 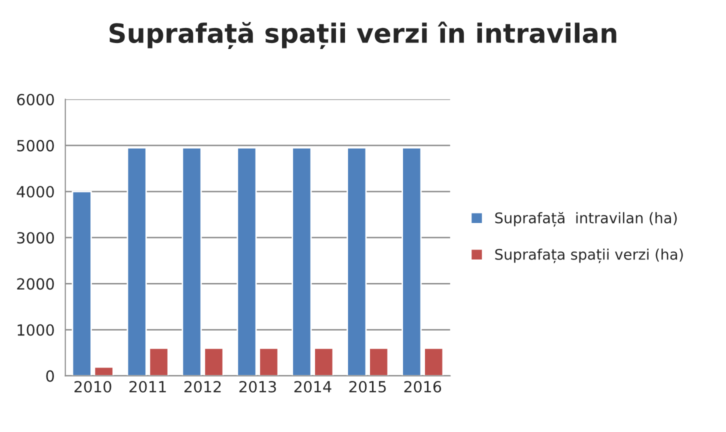 What do you see at coordinates (257, 386) in the screenshot?
I see `x-tick-label: 2013` at bounding box center [257, 386].